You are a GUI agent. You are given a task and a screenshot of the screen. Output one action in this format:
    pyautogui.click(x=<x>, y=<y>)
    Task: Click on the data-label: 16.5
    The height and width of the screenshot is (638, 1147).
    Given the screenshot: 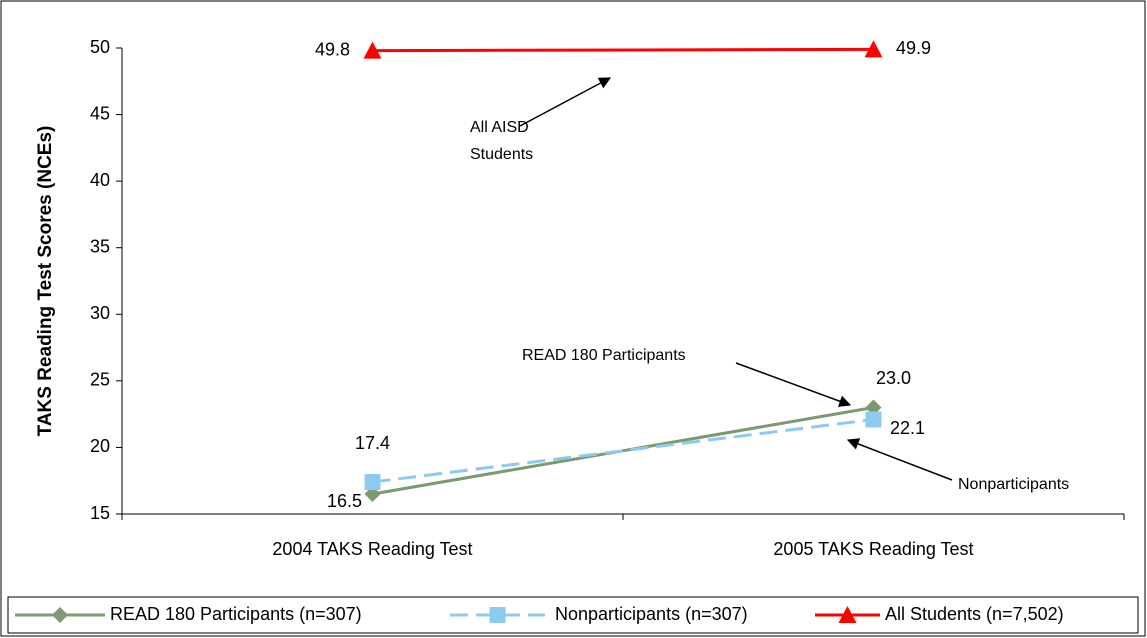 What is the action you would take?
    pyautogui.click(x=344, y=501)
    